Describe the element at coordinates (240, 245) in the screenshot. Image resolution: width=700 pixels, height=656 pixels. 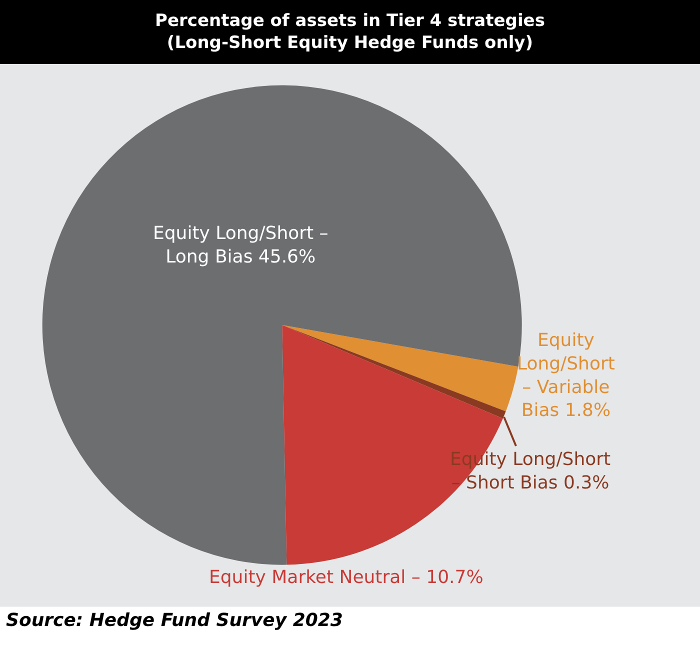
I see `slice-label: Equity Long/Short – Long Bias 45.6%` at that location.